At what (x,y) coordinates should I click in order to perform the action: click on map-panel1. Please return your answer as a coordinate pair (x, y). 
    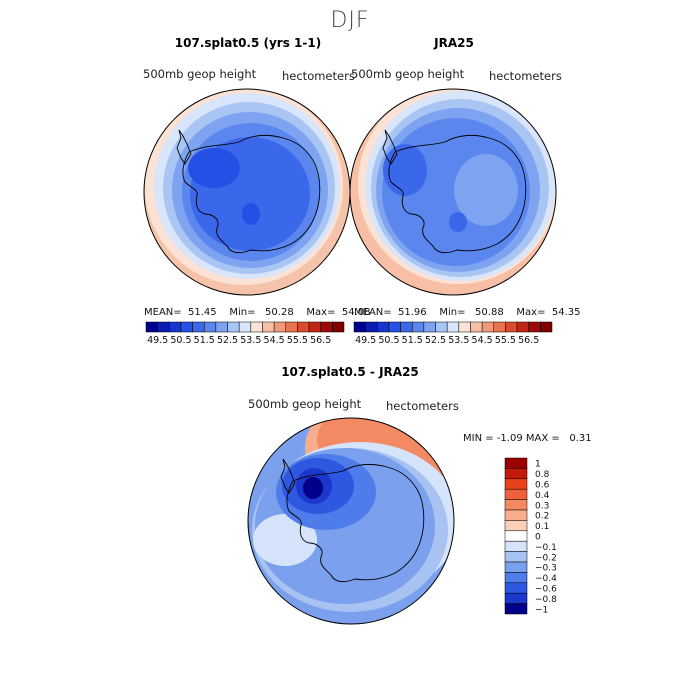
    Looking at the image, I should click on (247, 192).